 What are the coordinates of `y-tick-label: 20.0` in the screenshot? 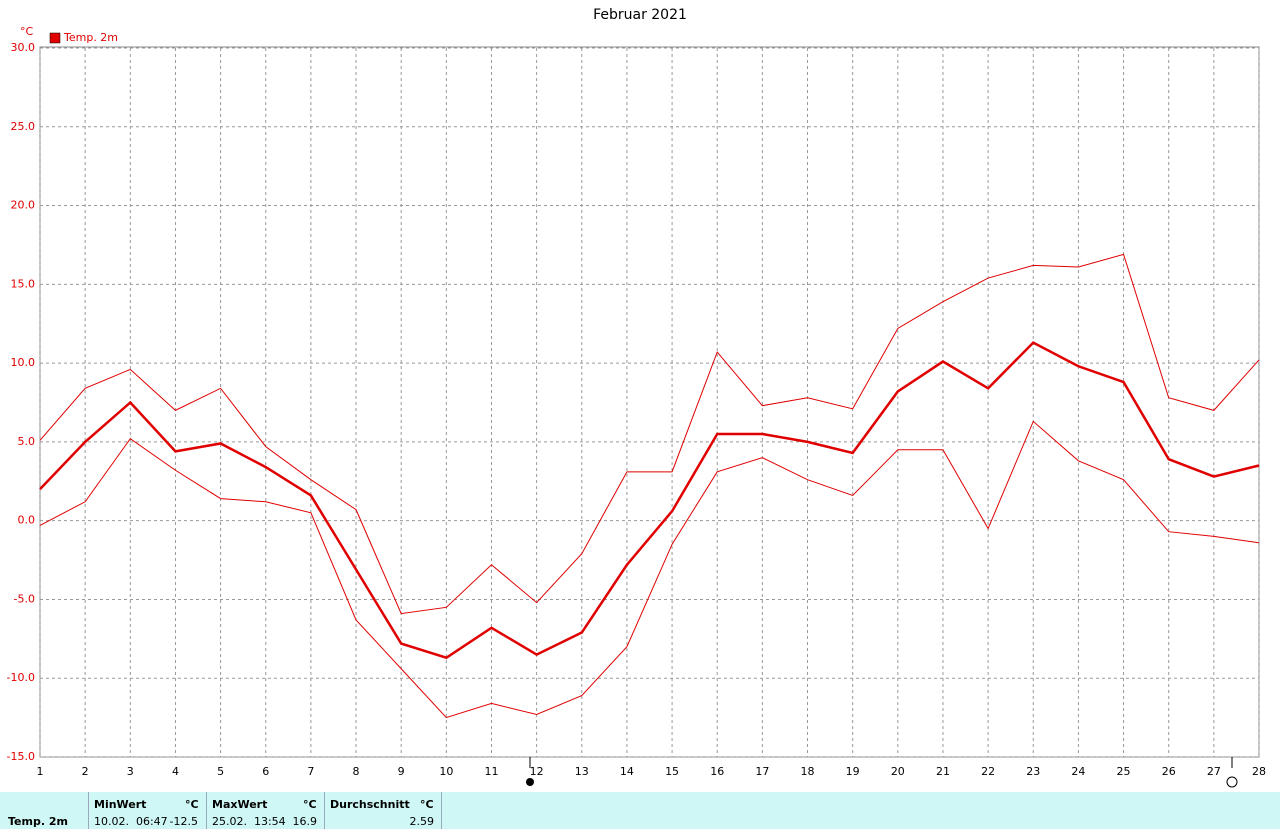 It's located at (23, 205).